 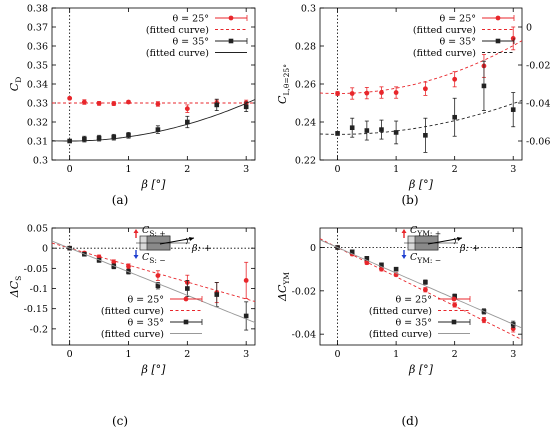 I want to click on p2-inset-down-label-sub: S: −, so click(x=157, y=260).